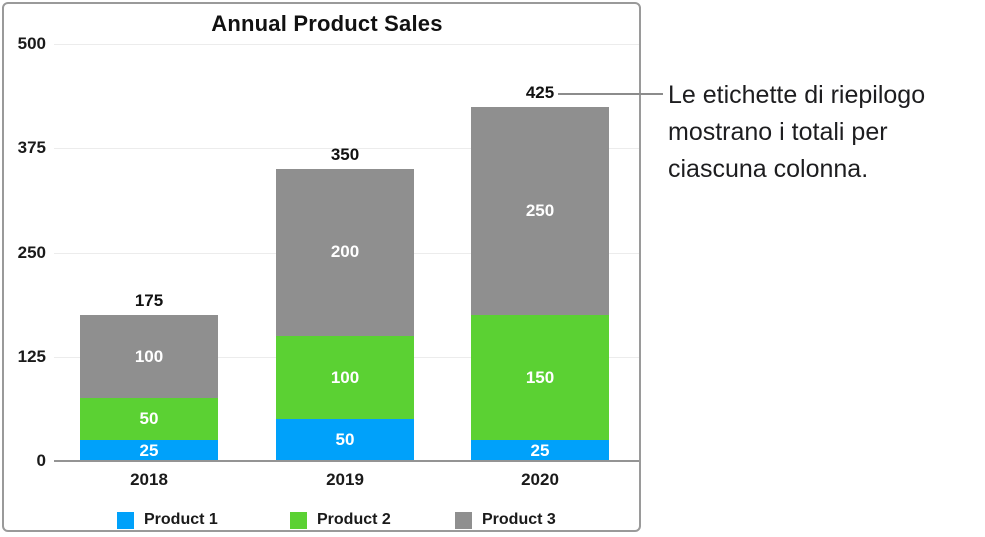 The image size is (985, 537). I want to click on callout-text-line-2: mostrano i totali per, so click(778, 132).